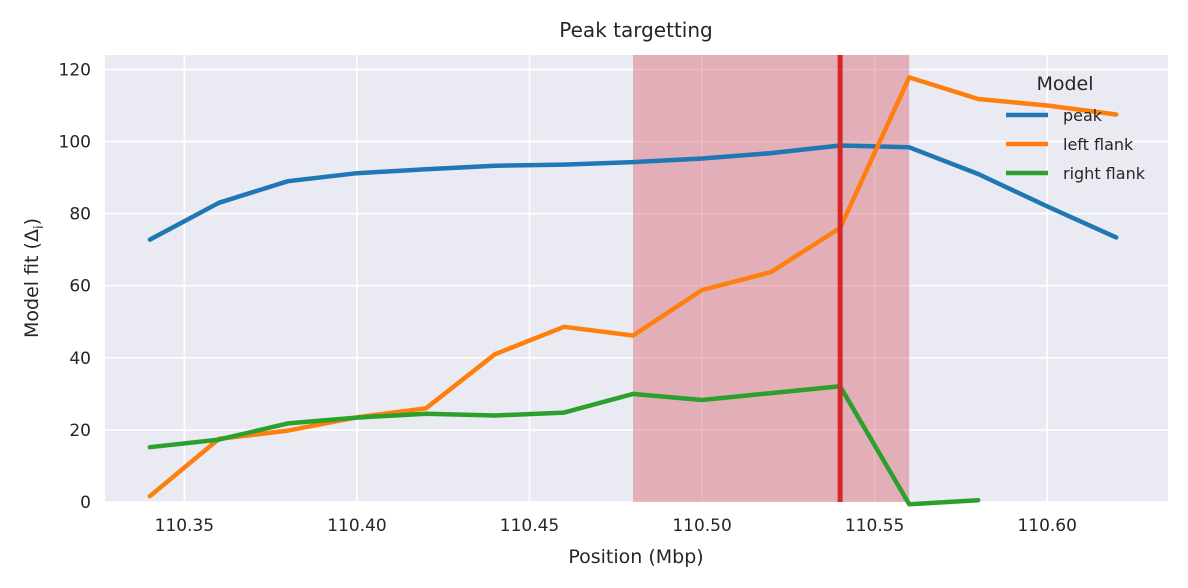 This screenshot has width=1188, height=588. What do you see at coordinates (80, 215) in the screenshot?
I see `y-tick-label: 80` at bounding box center [80, 215].